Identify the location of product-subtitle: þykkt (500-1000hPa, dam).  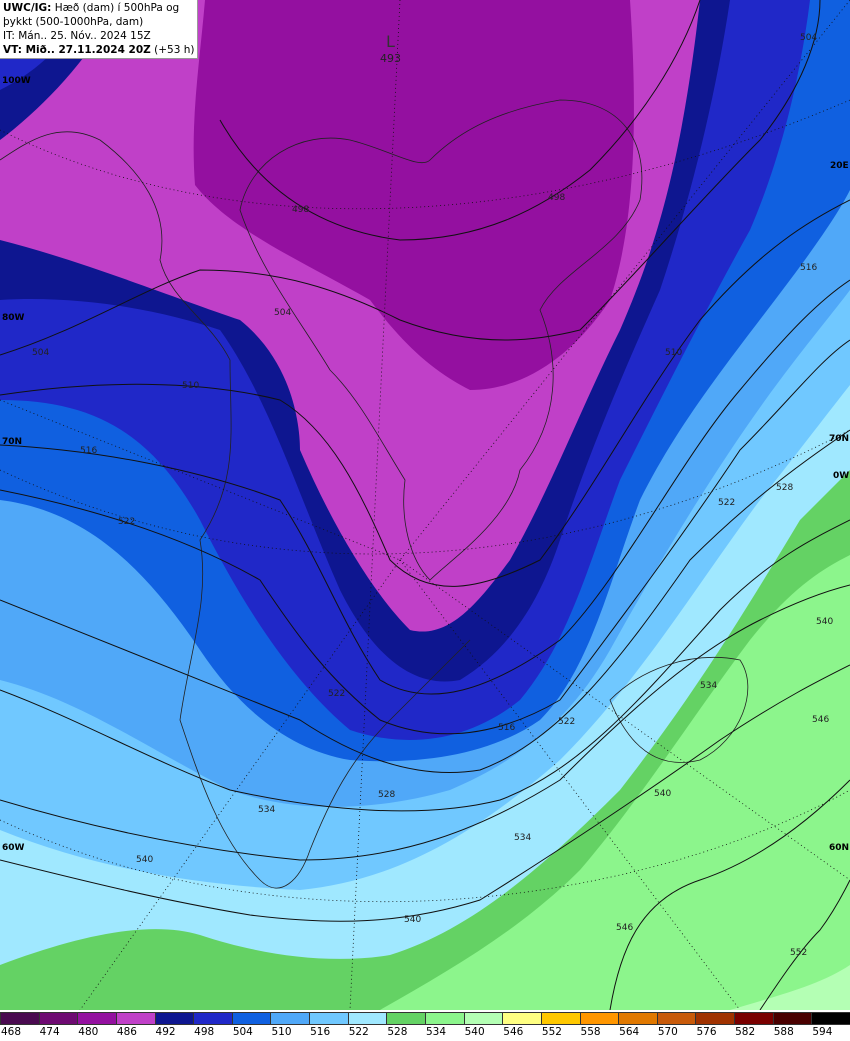
(73, 22).